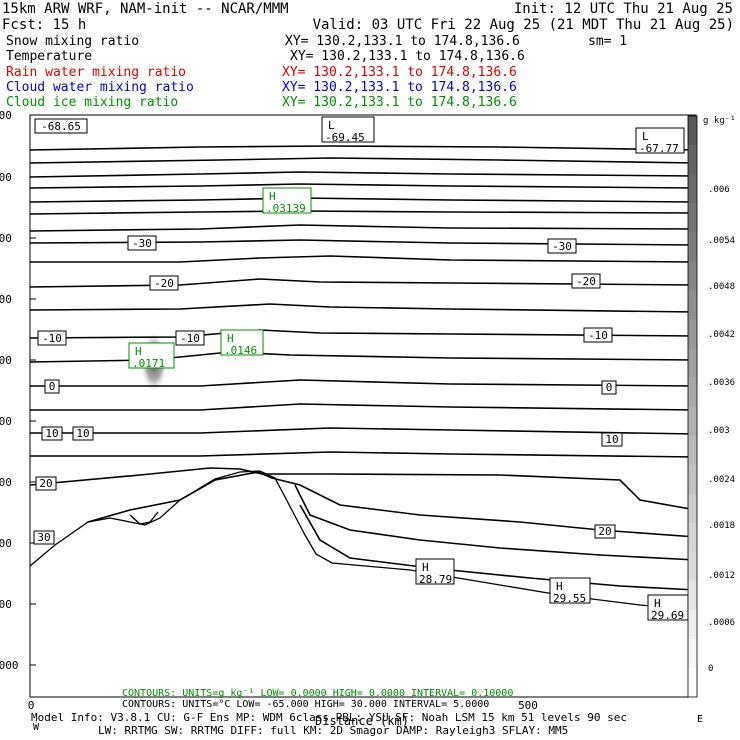 The image size is (740, 740). Describe the element at coordinates (721, 287) in the screenshot. I see `colorbar-tick-label: .0048` at that location.